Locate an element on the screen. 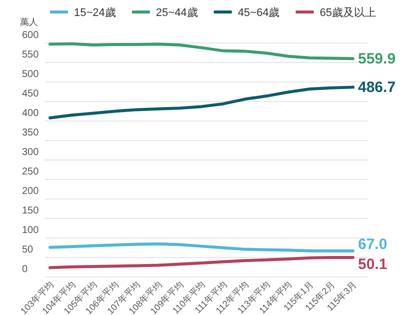 The width and height of the screenshot is (420, 315). legend-label: 65歲及以上 is located at coordinates (348, 12).